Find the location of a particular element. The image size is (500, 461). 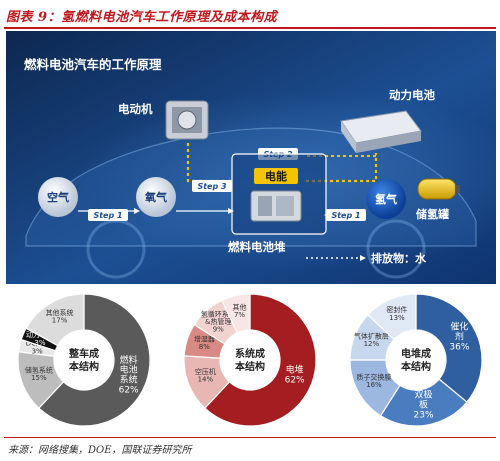

step3-tag: Step 3 is located at coordinates (212, 186).